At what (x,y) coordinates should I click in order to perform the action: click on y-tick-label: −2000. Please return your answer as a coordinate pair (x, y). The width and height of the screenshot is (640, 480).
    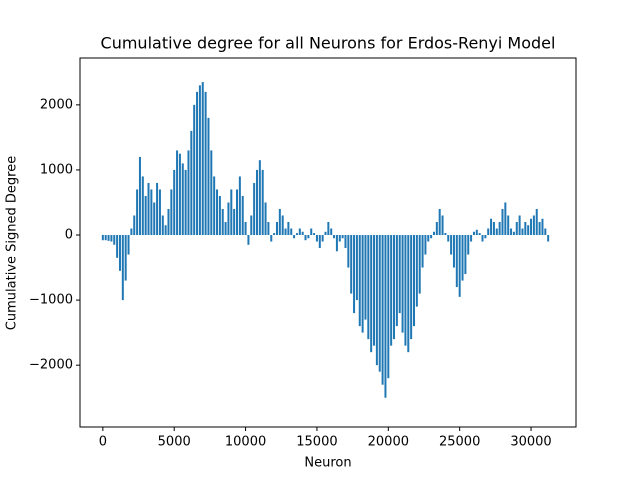
    Looking at the image, I should click on (51, 365).